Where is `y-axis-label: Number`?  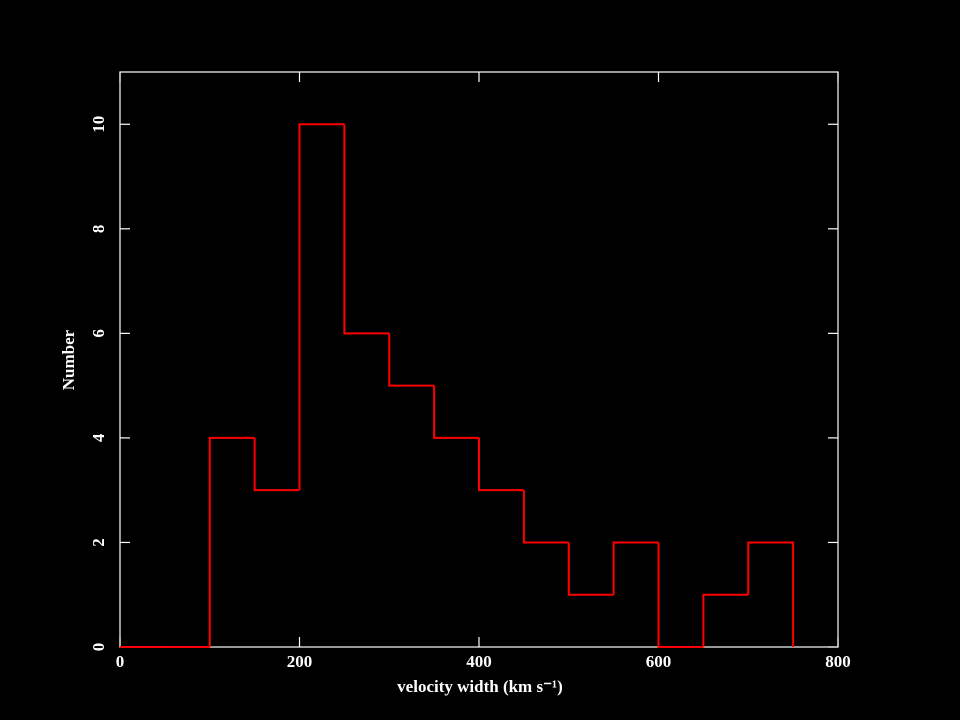
y-axis-label: Number is located at coordinates (68, 359).